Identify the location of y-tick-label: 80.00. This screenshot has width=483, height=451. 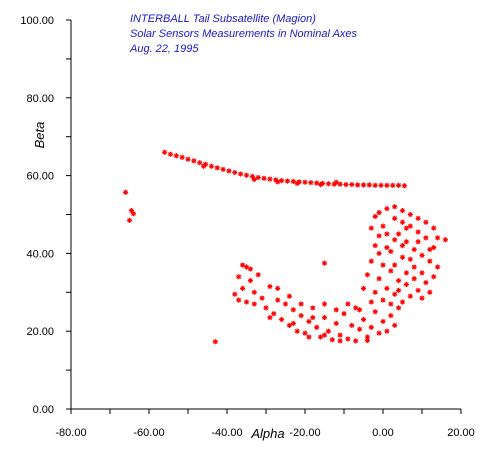
(40, 99).